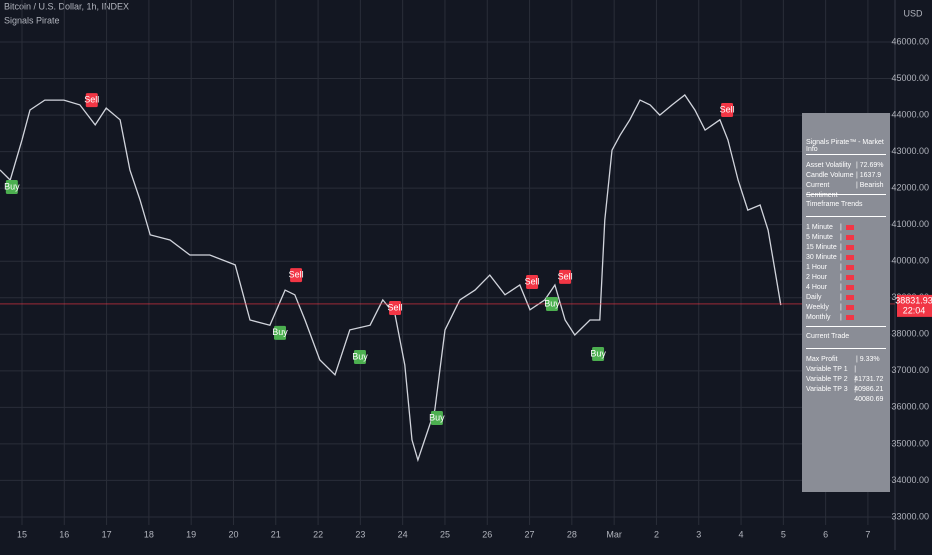 This screenshot has height=555, width=932. Describe the element at coordinates (910, 224) in the screenshot. I see `y-tick-label: 41000.00` at that location.